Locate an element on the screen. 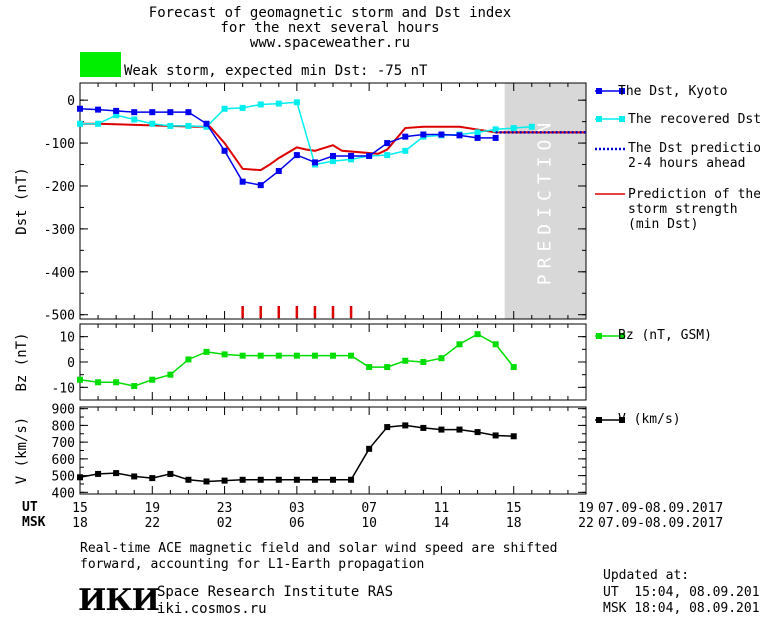 The image size is (760, 620). msk-tick-label: 18 is located at coordinates (80, 523).